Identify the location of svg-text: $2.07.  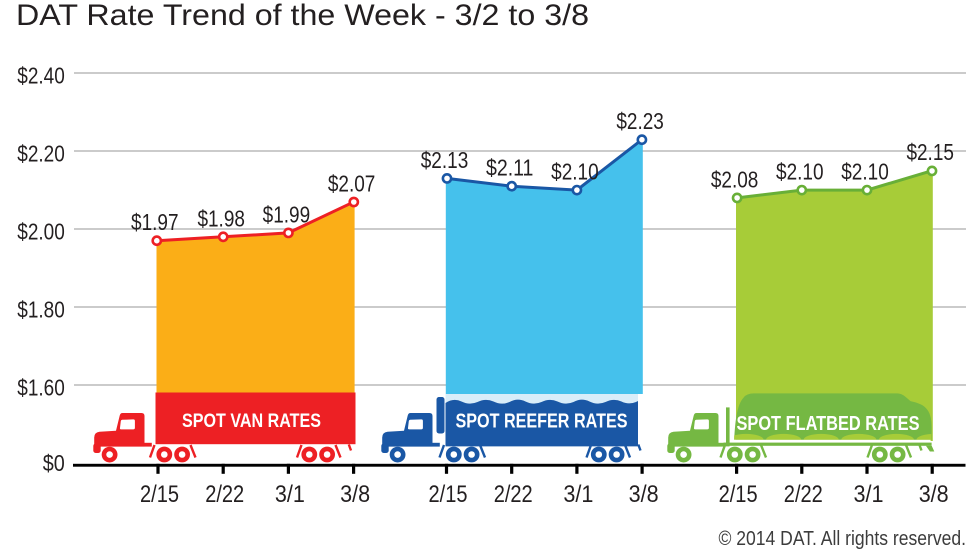
(352, 183).